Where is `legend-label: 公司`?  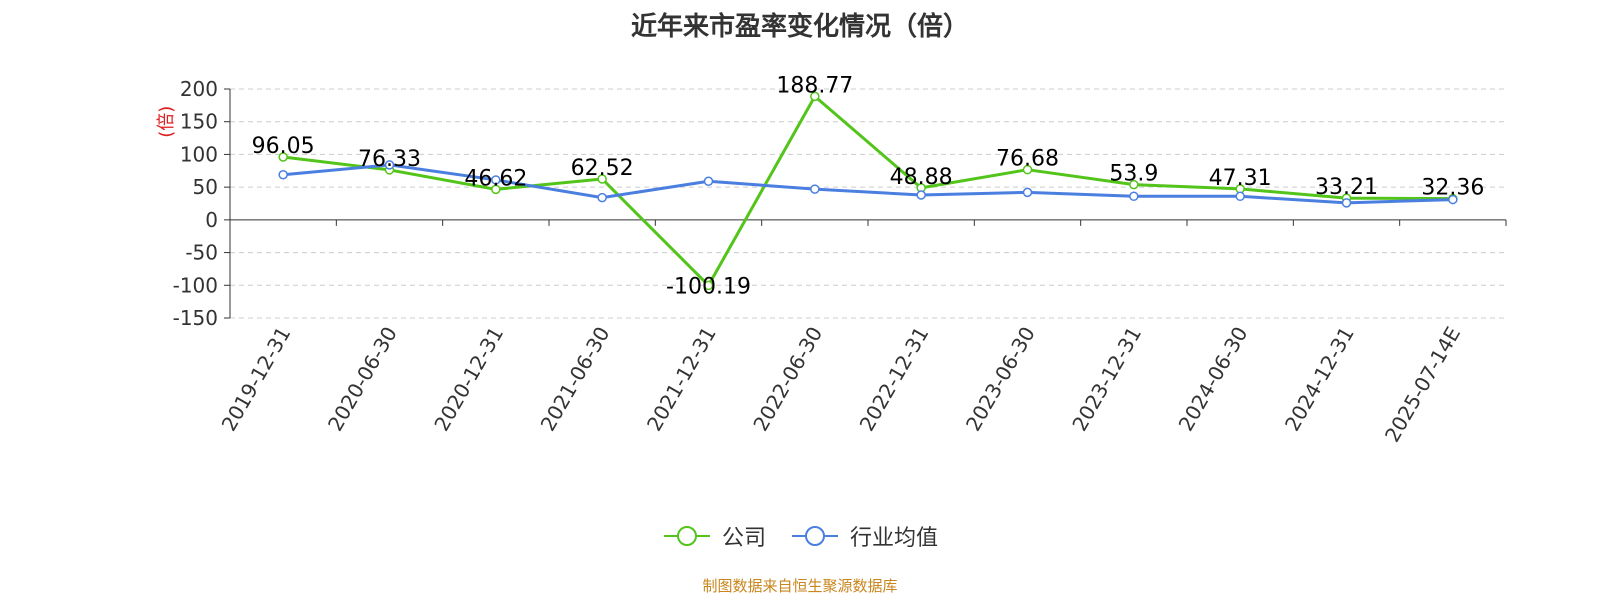
legend-label: 公司 is located at coordinates (743, 538).